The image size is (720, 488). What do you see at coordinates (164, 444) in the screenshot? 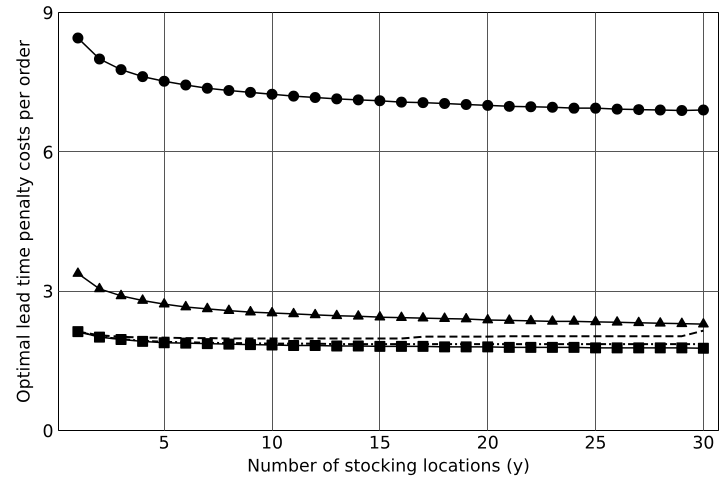
I see `x-tick-label: 5` at bounding box center [164, 444].